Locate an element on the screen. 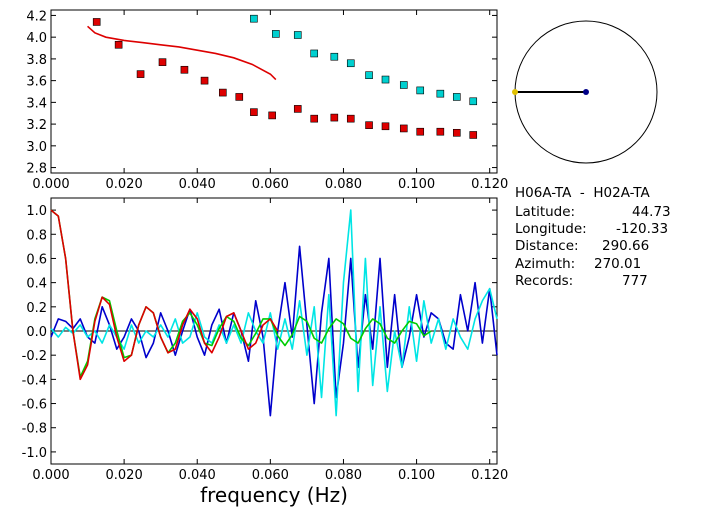 This screenshot has width=704, height=519. y-tick-label: -1.0 is located at coordinates (34, 453).